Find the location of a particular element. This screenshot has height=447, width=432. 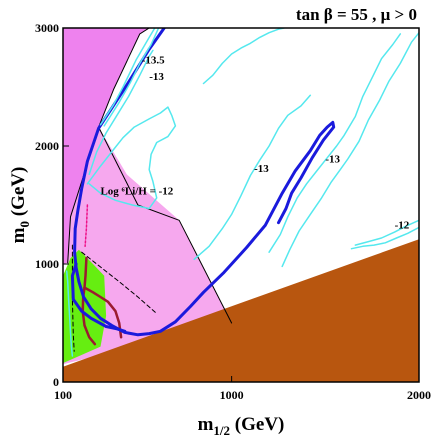

x-tick-label: 100 is located at coordinates (63, 395).